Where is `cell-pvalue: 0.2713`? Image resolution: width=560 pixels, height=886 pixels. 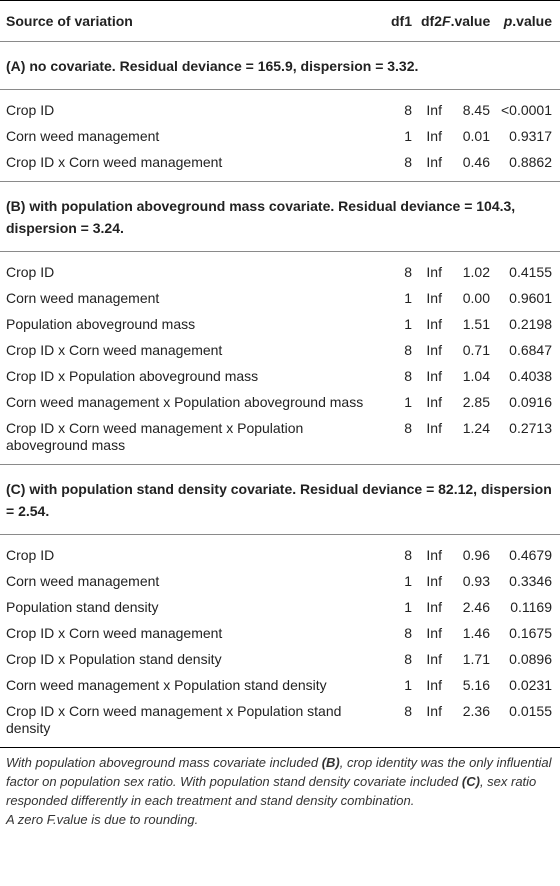
cell-pvalue: 0.2713 is located at coordinates (527, 440).